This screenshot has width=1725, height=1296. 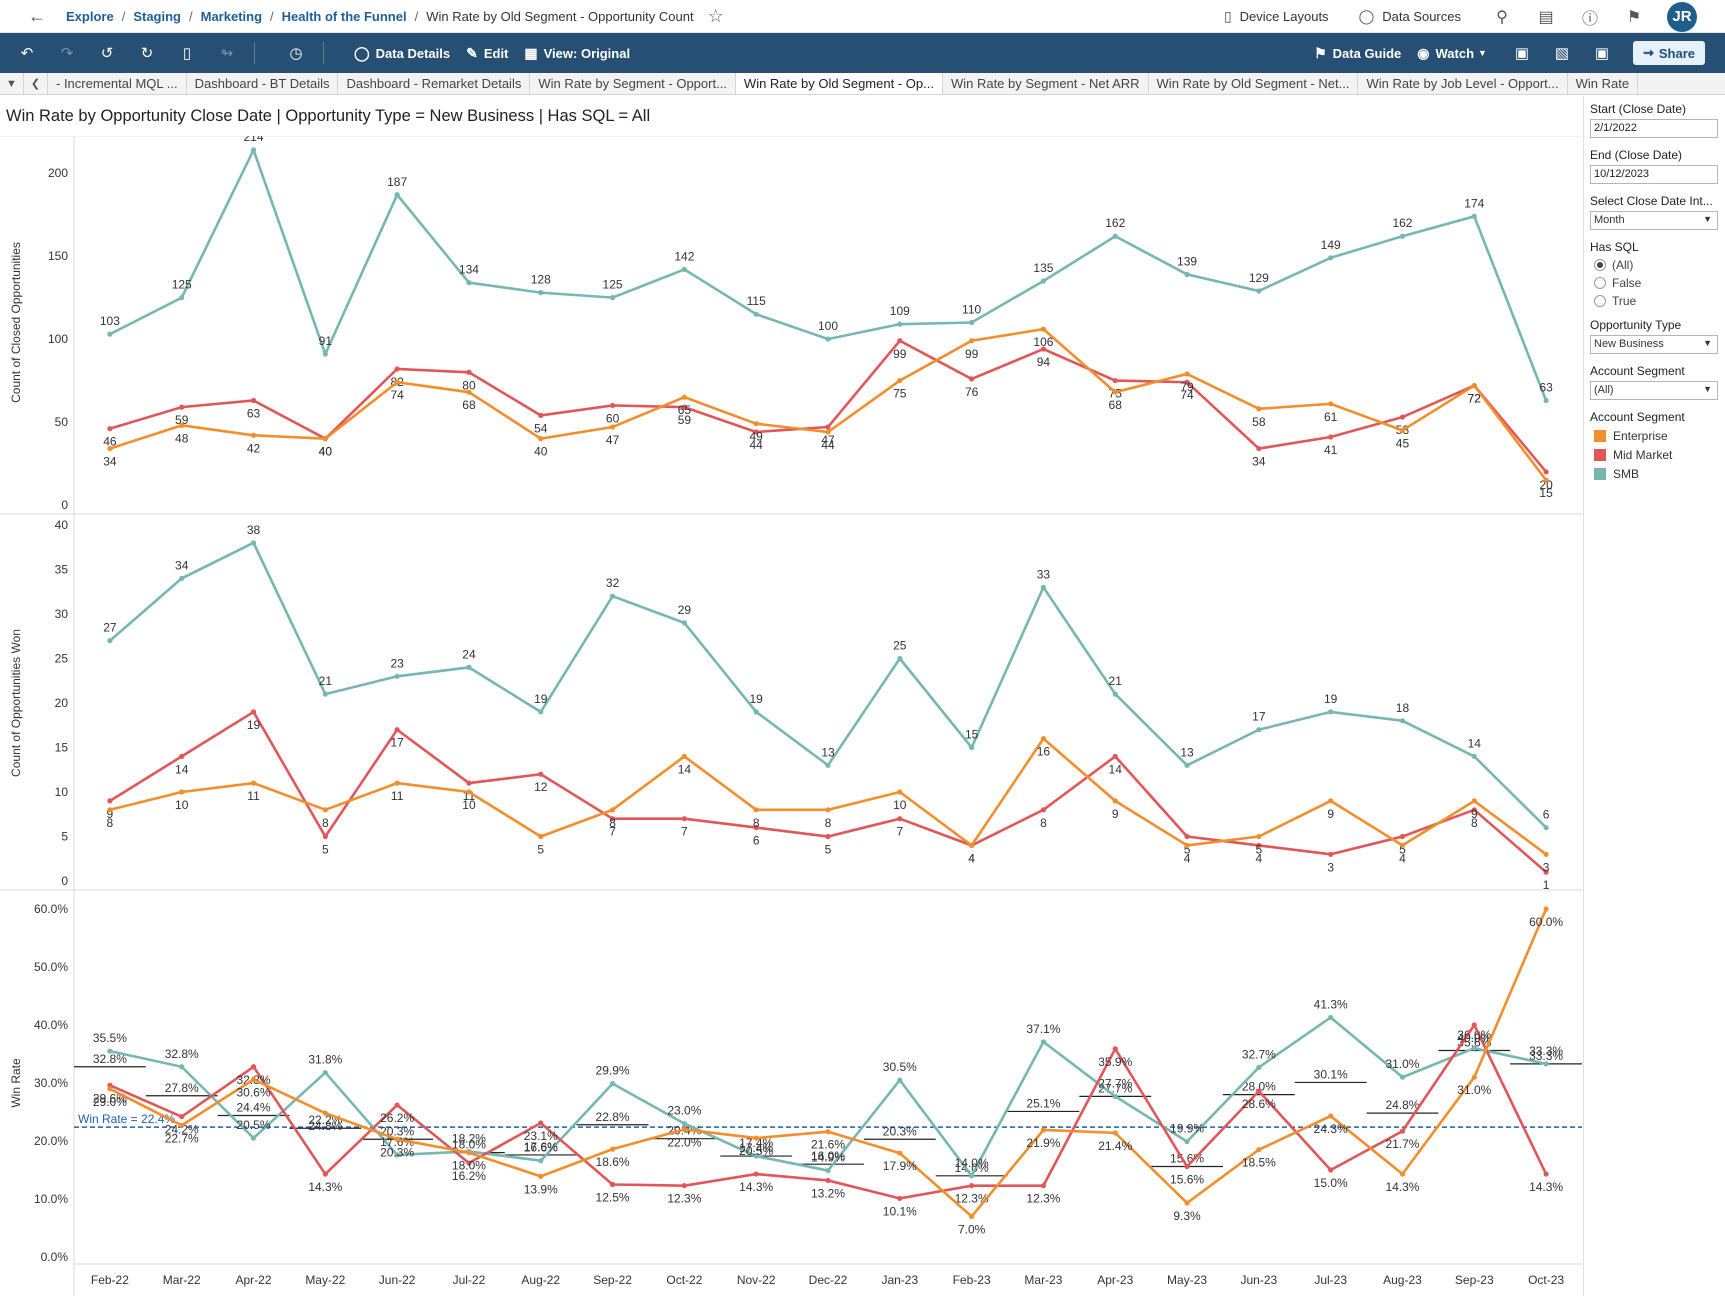 What do you see at coordinates (1668, 53) in the screenshot?
I see `share-button: ⇝ Share` at bounding box center [1668, 53].